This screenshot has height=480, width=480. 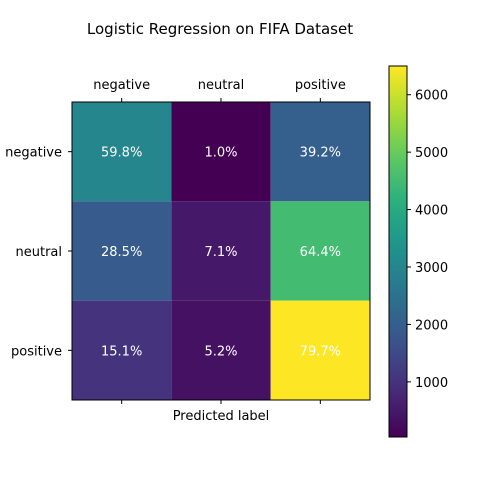 I want to click on colorbar-tick-label-6000: 6000, so click(x=431, y=96).